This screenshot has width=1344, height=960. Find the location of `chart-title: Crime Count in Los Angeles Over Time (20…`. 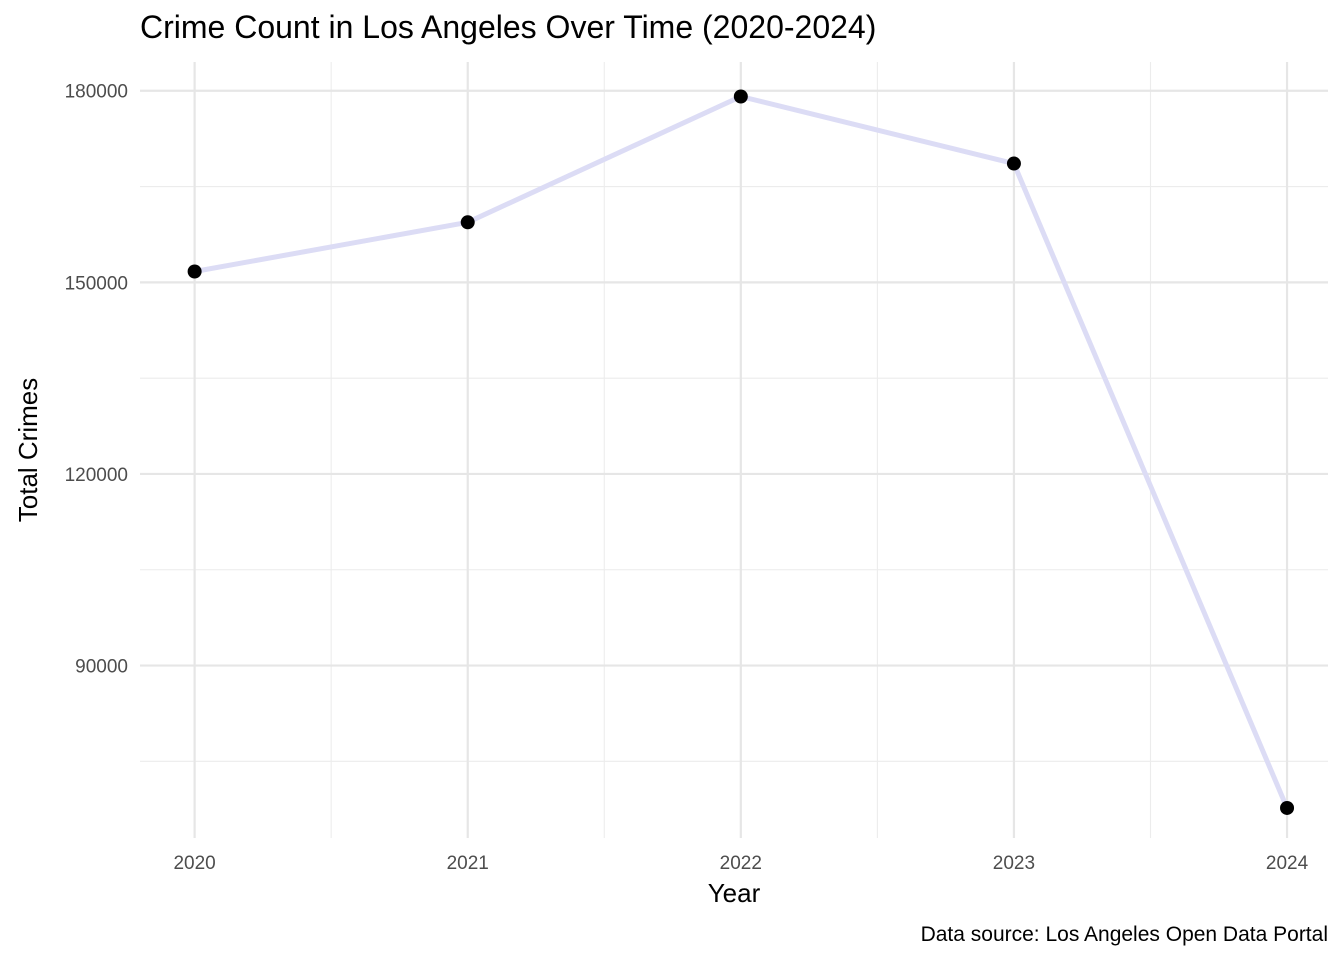

chart-title: Crime Count in Los Angeles Over Time (20… is located at coordinates (508, 27).